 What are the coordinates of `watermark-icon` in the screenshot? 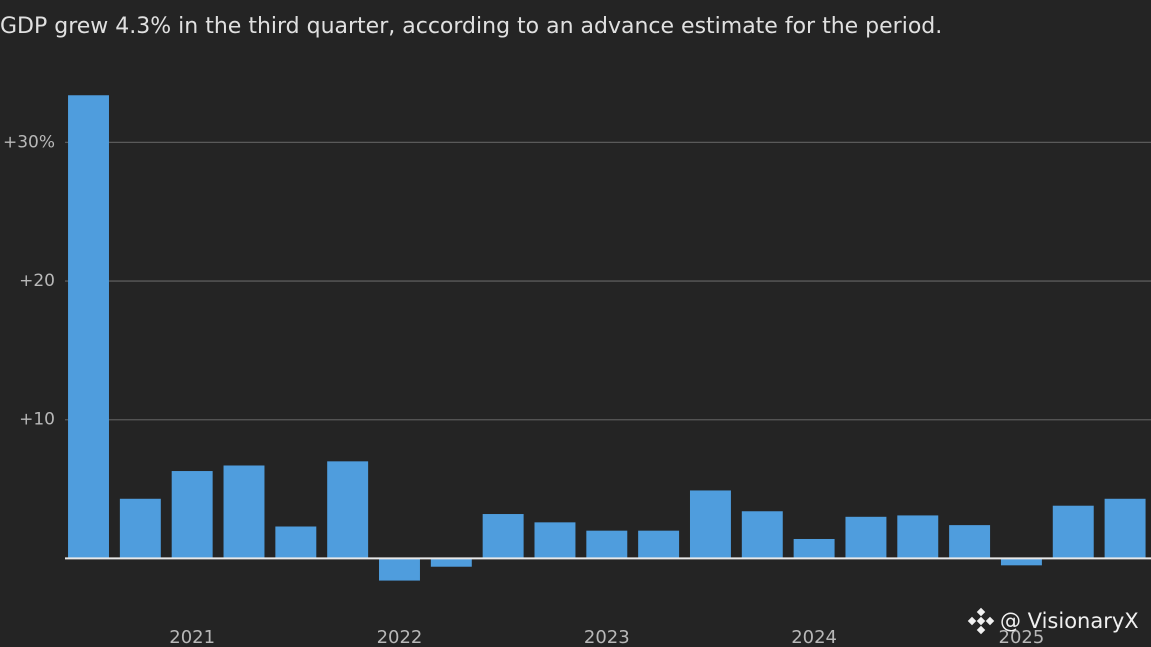 It's located at (981, 621).